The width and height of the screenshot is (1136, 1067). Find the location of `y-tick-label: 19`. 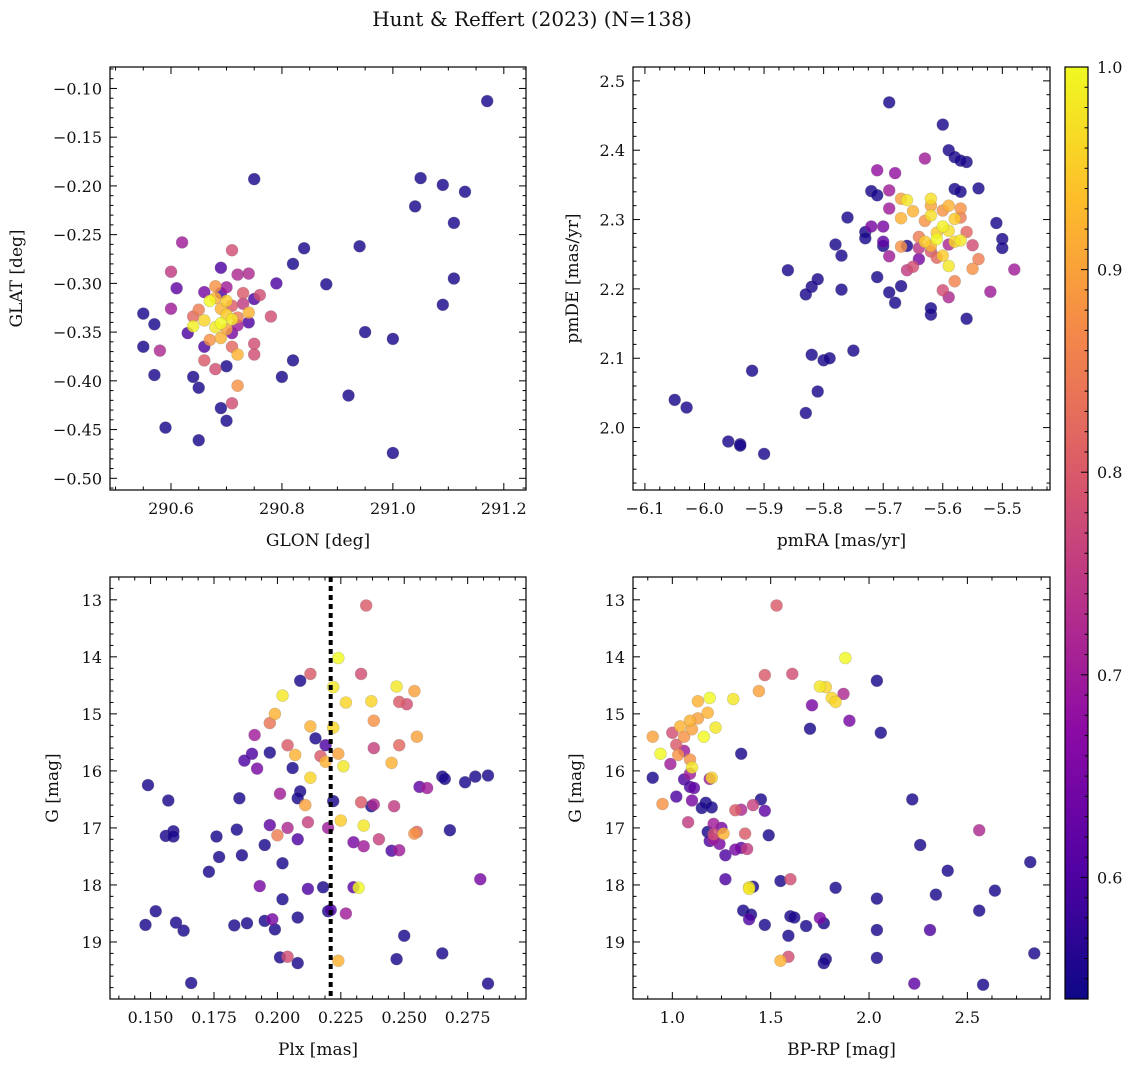

y-tick-label: 19 is located at coordinates (92, 942).